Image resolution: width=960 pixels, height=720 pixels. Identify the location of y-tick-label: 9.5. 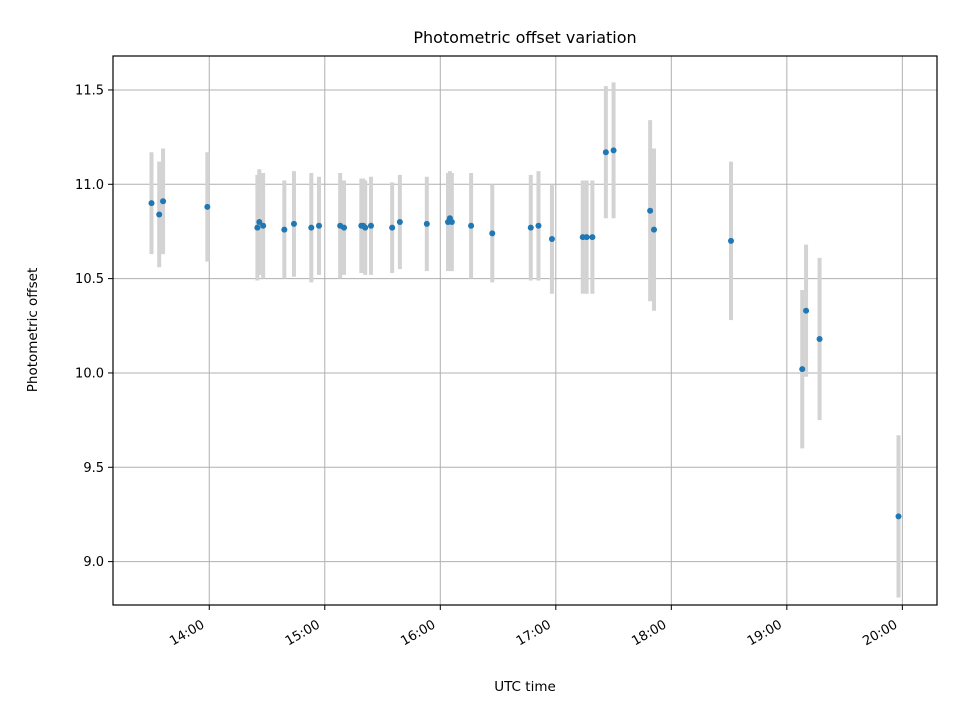
(93, 468).